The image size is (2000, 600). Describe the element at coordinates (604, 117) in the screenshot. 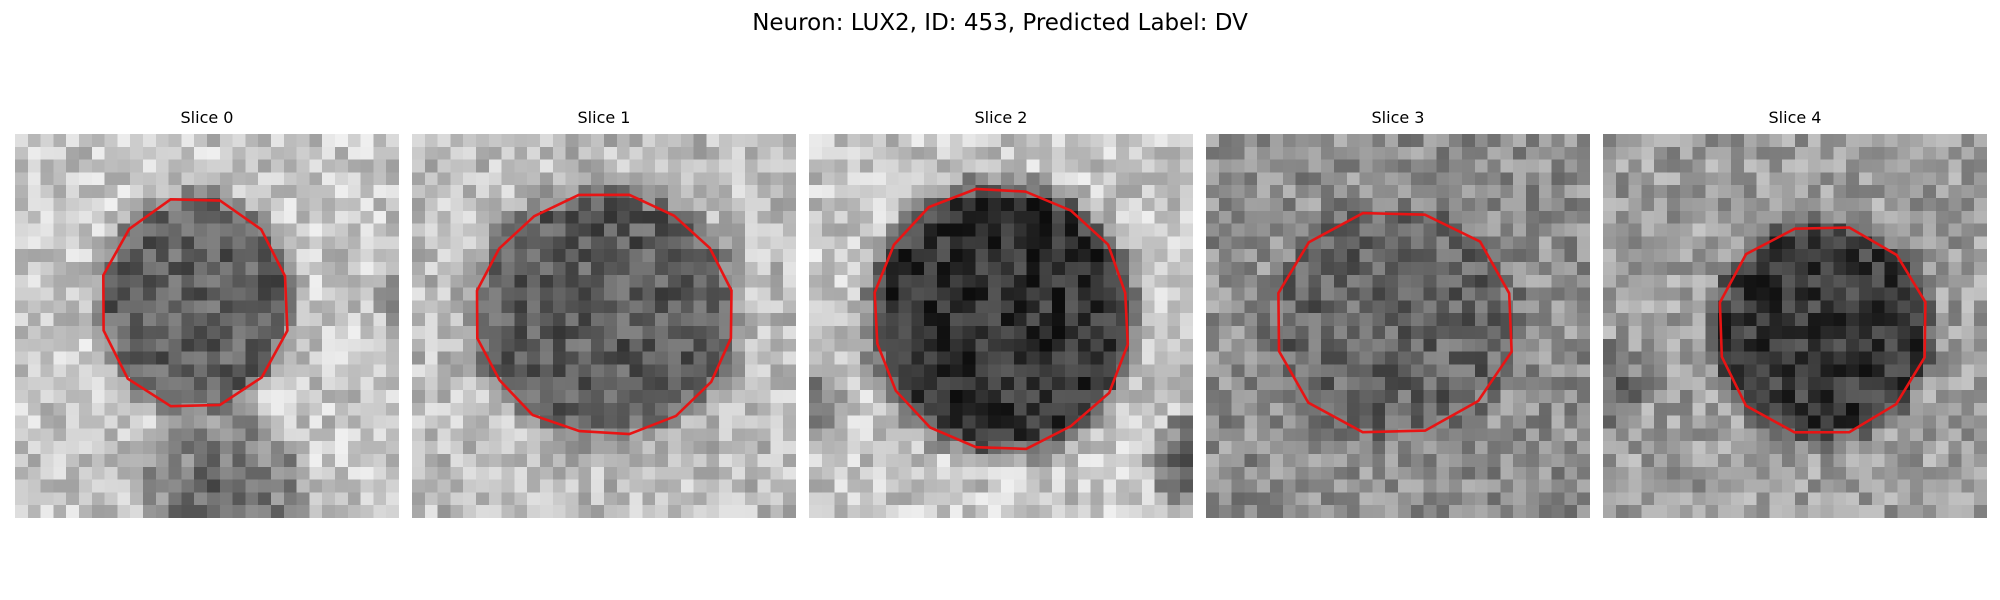

I see `slice-title-1: Slice 1` at that location.